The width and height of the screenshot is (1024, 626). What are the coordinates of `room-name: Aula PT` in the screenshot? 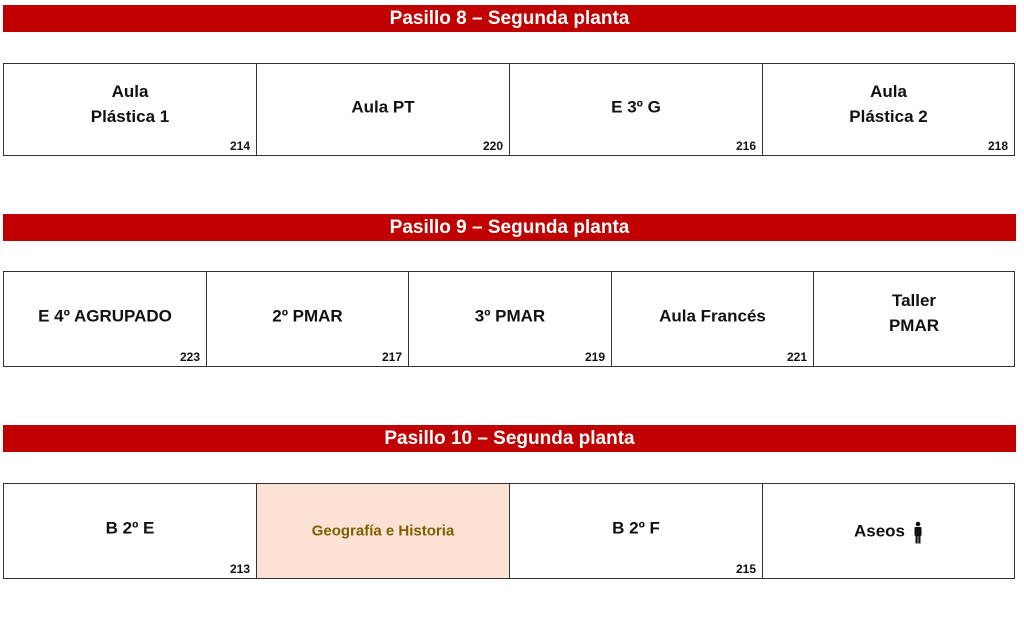 It's located at (383, 106).